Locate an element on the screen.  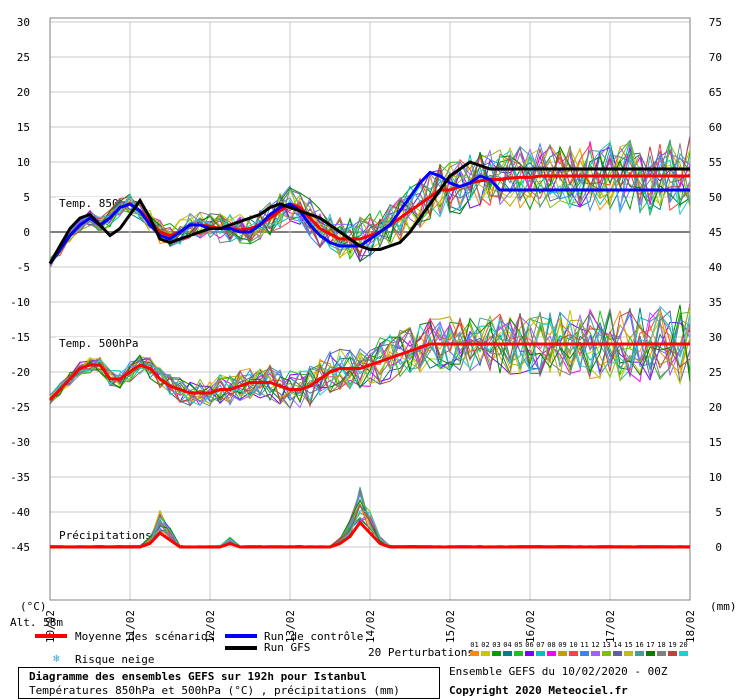
perturbation-legend-item: 01 is located at coordinates (474, 649).